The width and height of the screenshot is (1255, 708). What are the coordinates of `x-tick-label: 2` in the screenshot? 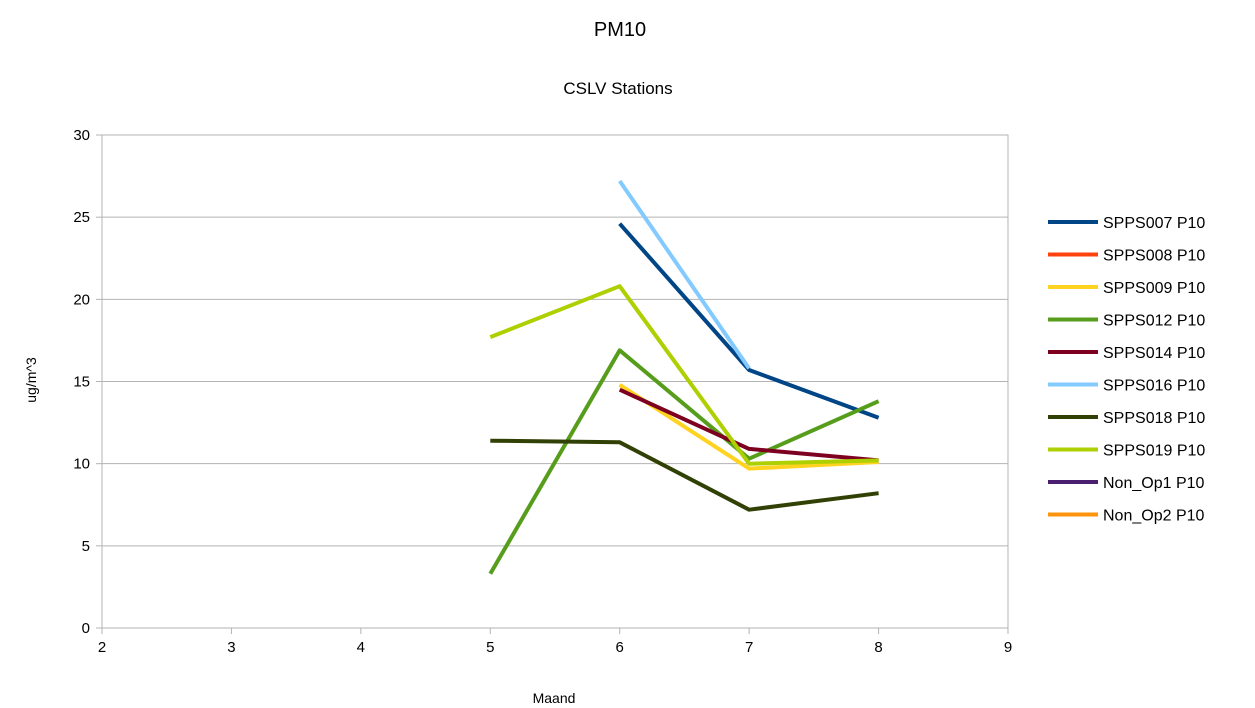 It's located at (102, 647).